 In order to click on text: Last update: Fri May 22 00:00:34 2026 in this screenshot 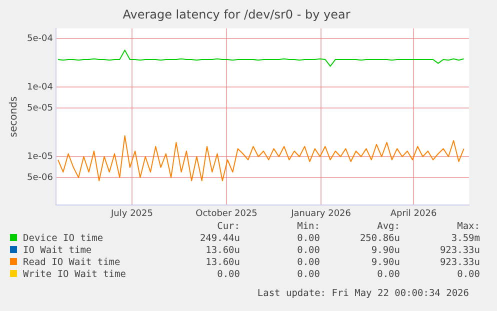, I will do `click(363, 293)`.